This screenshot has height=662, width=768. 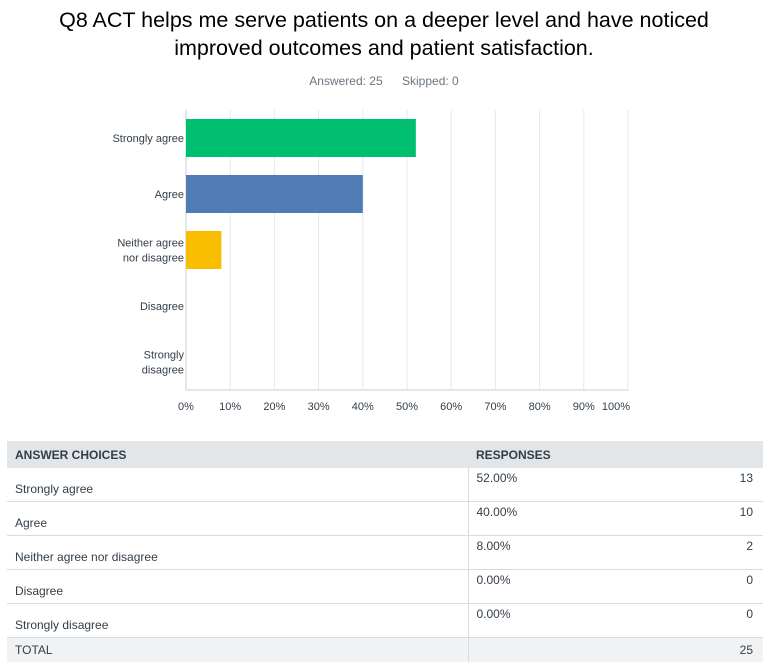 What do you see at coordinates (675, 454) in the screenshot?
I see `header-count` at bounding box center [675, 454].